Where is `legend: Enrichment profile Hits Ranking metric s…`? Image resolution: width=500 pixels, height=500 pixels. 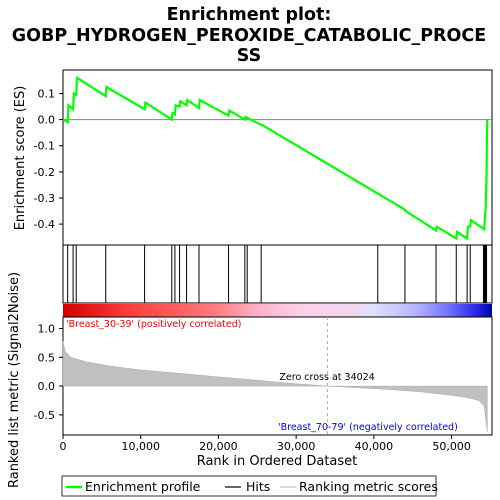 legend: Enrichment profile Hits Ranking metric s… is located at coordinates (249, 486).